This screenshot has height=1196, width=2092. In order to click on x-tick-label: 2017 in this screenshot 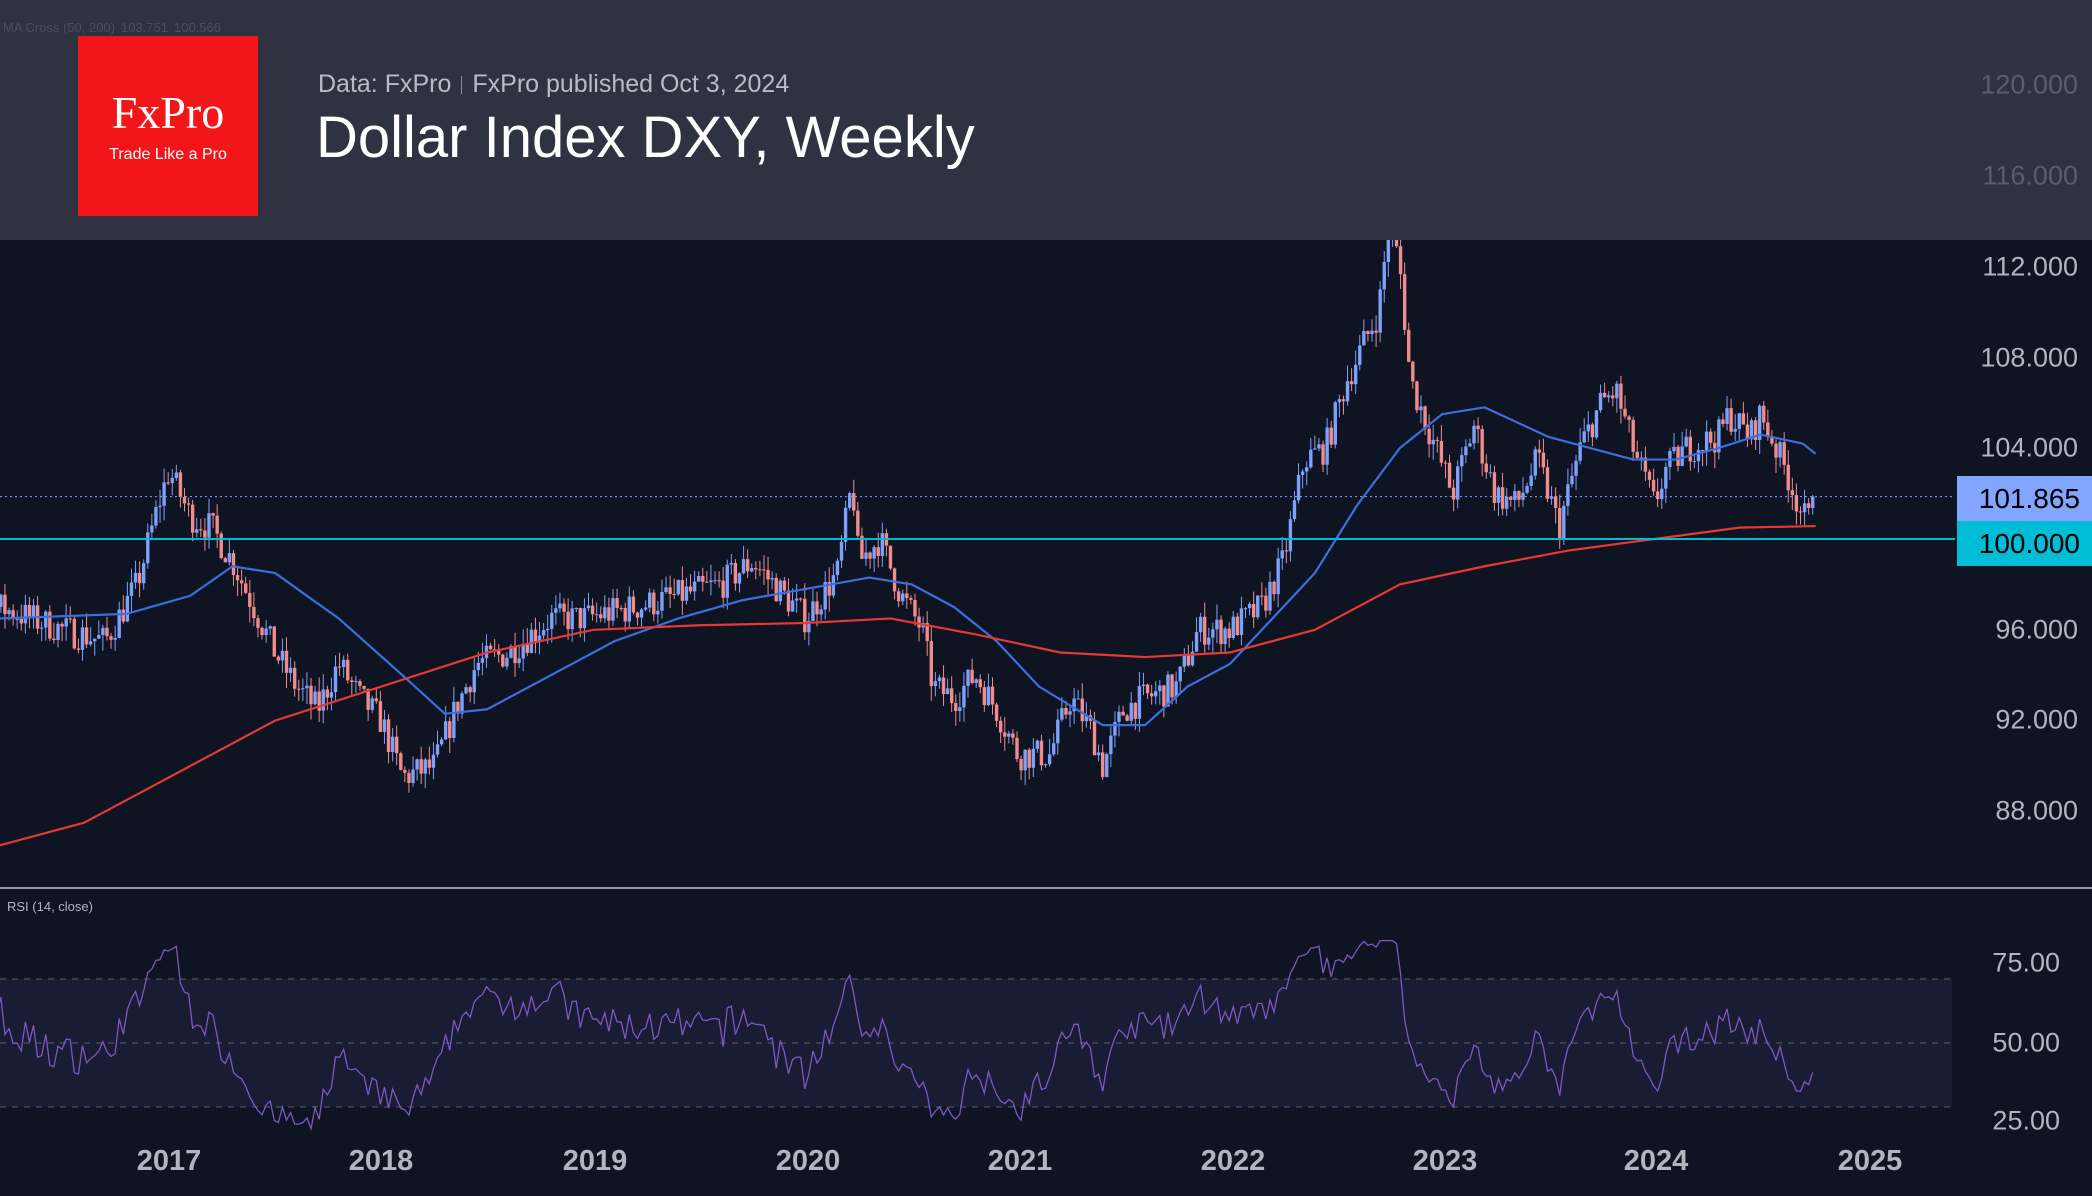, I will do `click(169, 1161)`.